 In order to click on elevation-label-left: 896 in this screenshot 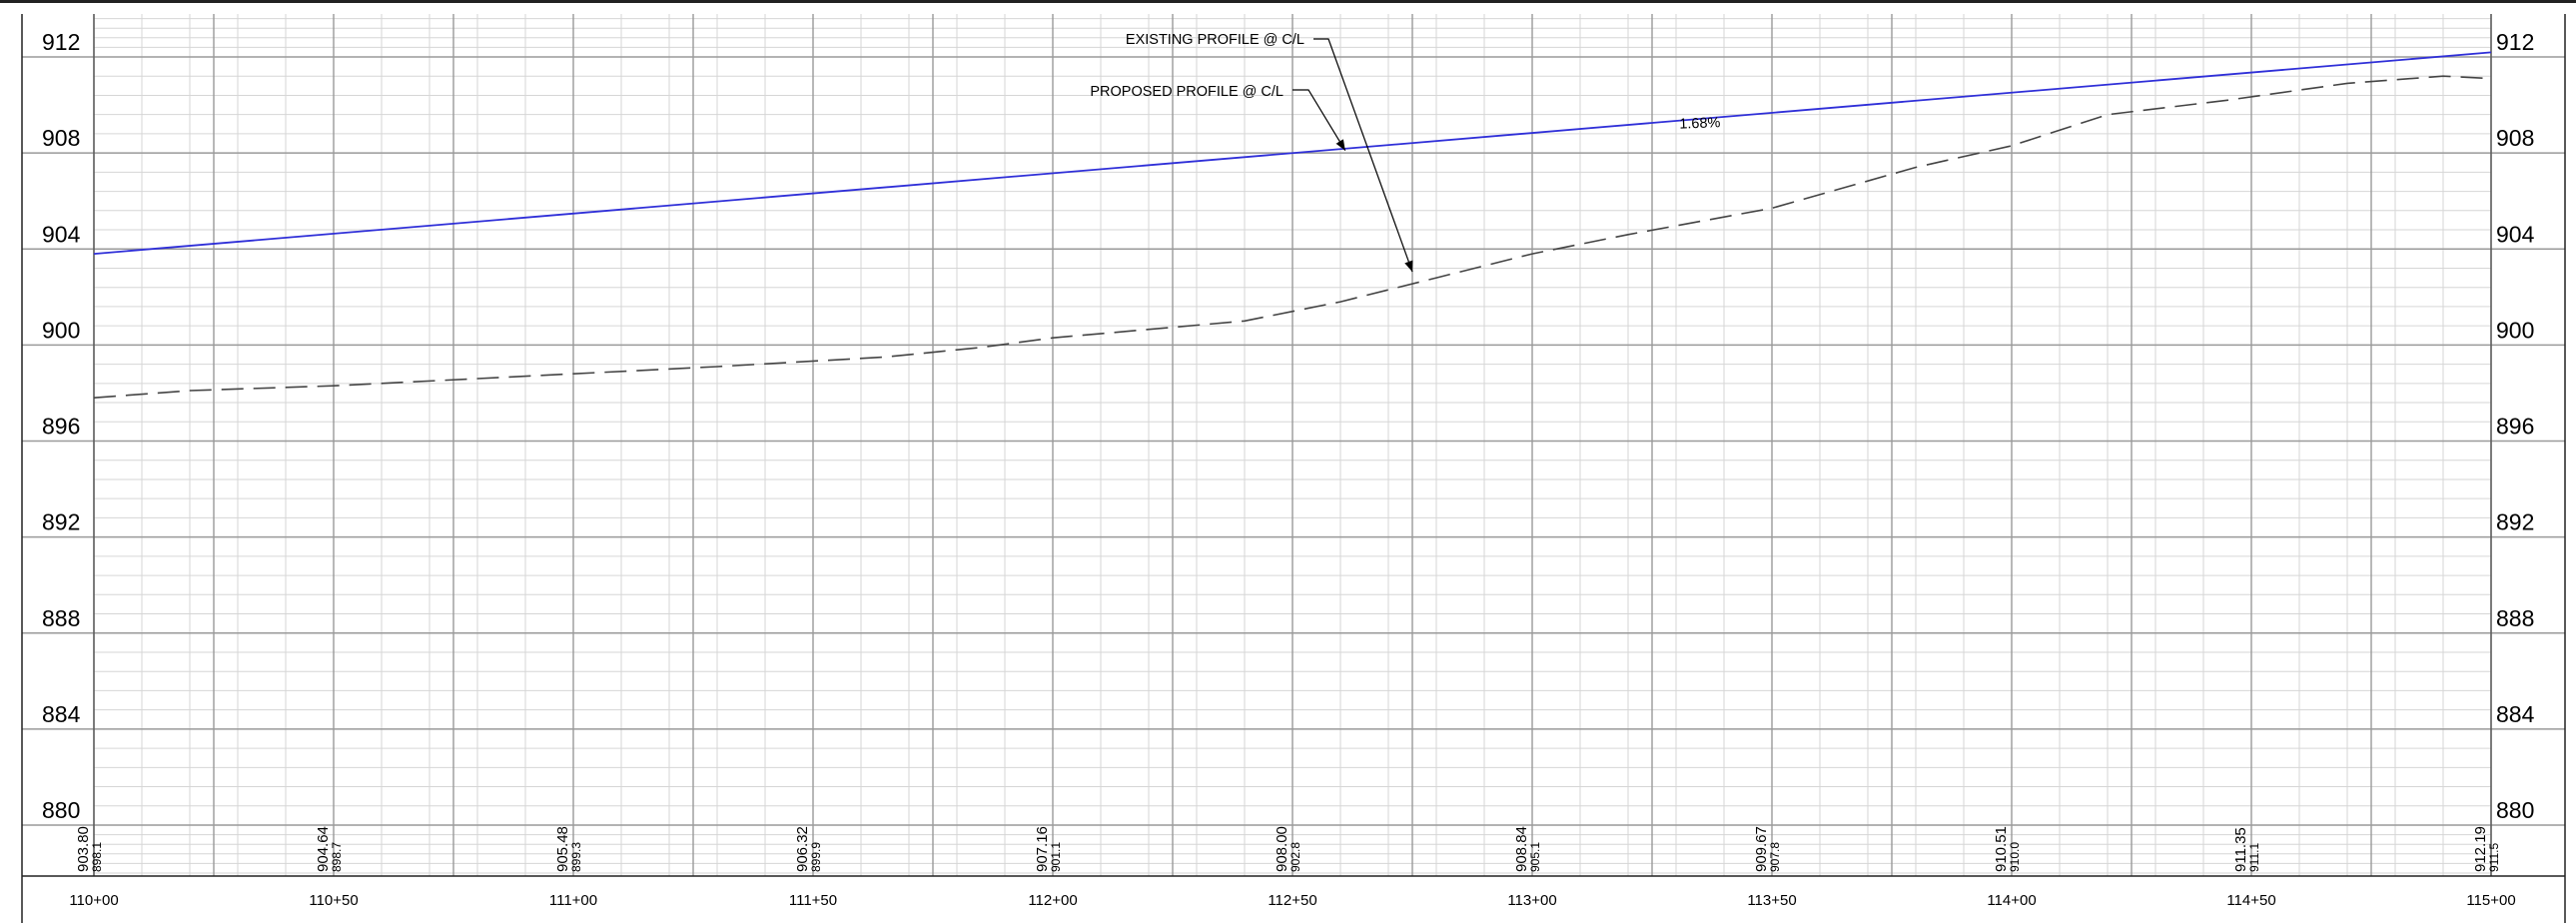, I will do `click(61, 427)`.